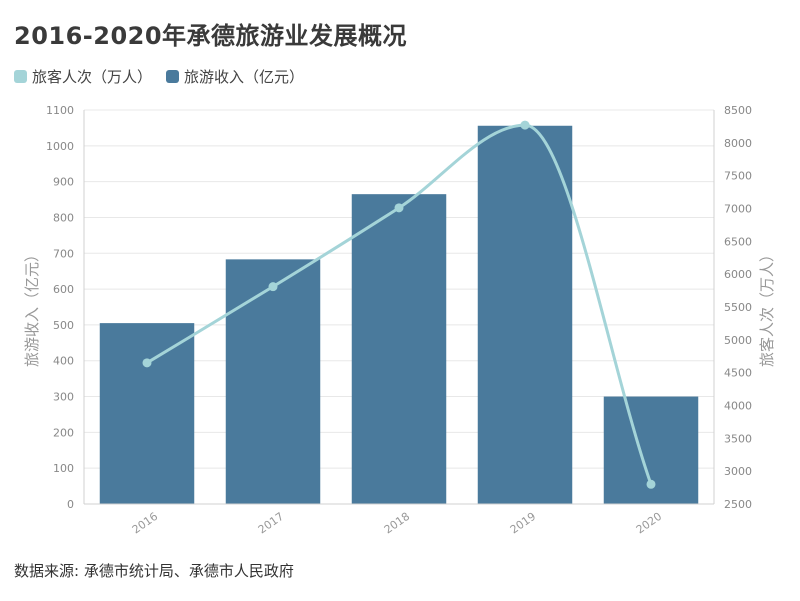 This screenshot has height=601, width=800. Describe the element at coordinates (738, 110) in the screenshot. I see `y-tick-label-right: 8500` at that location.